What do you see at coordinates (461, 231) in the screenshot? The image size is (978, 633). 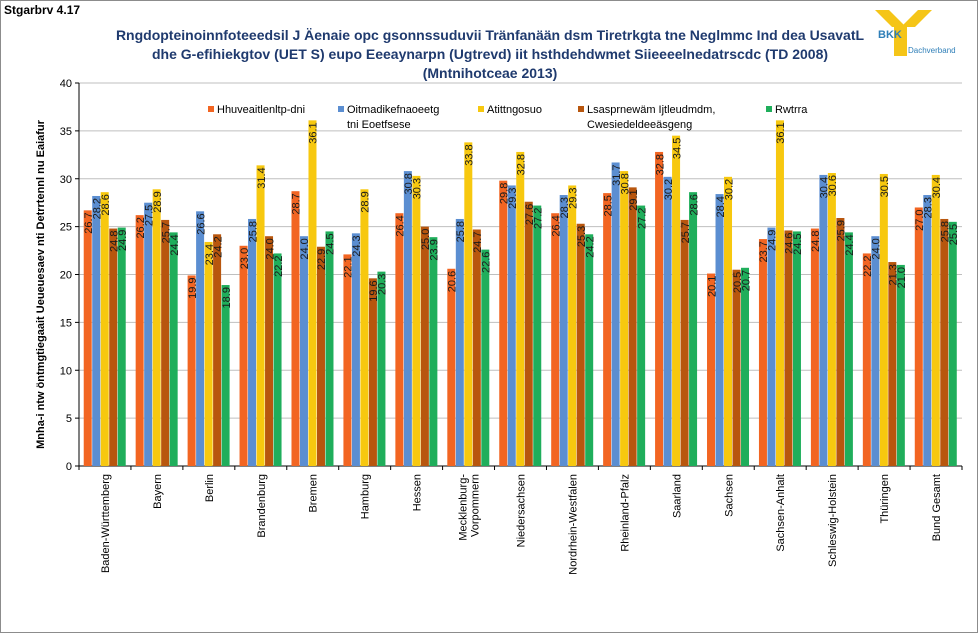 I see `data-label: 25.8` at bounding box center [461, 231].